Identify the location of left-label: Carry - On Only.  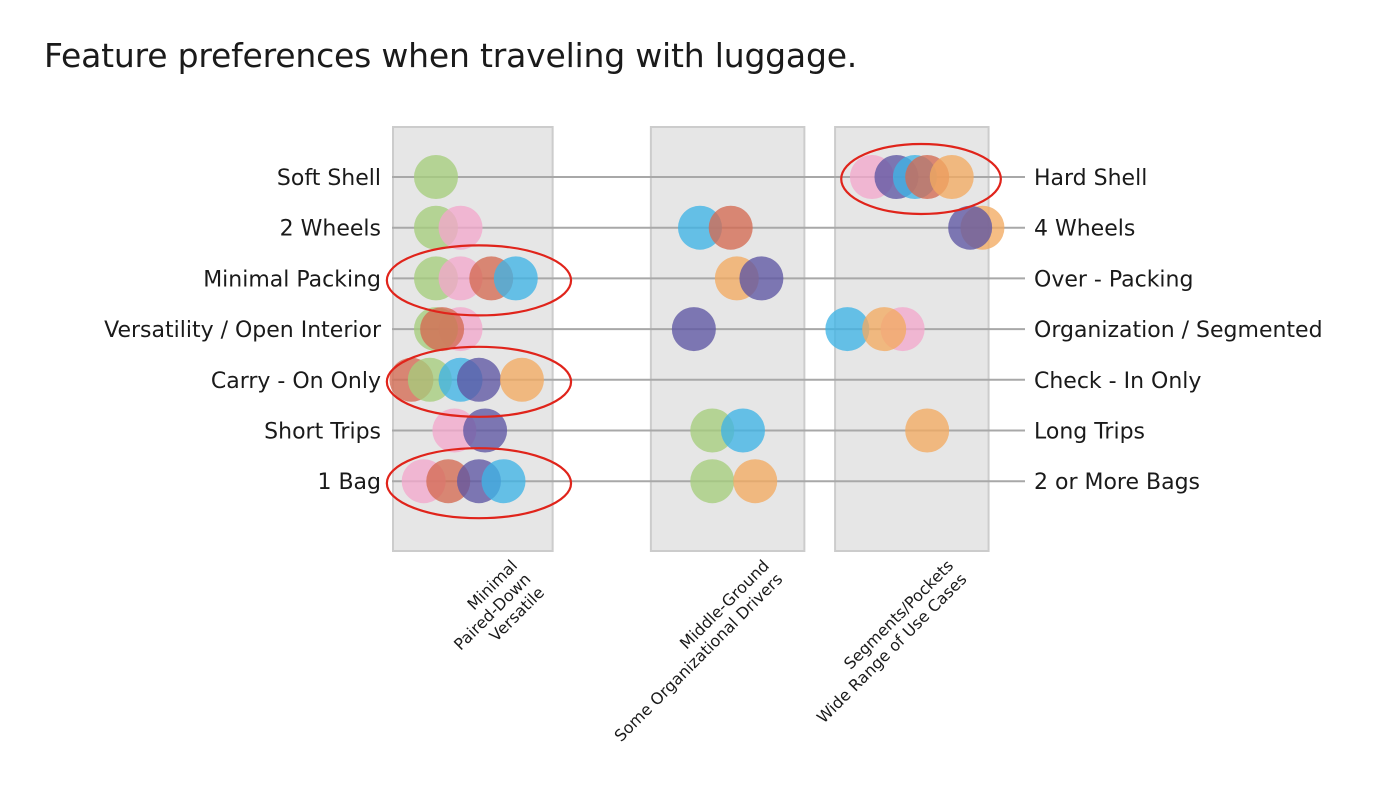
(296, 381).